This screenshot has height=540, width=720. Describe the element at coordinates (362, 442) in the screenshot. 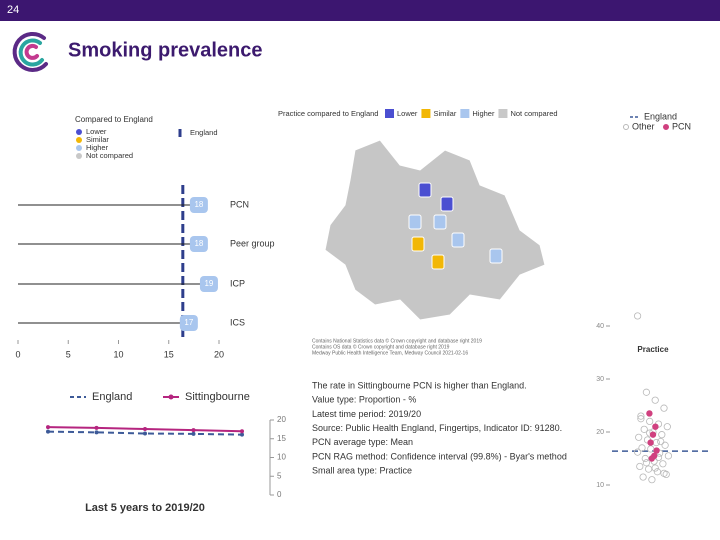

I see `note: PCN average type: Mean` at that location.